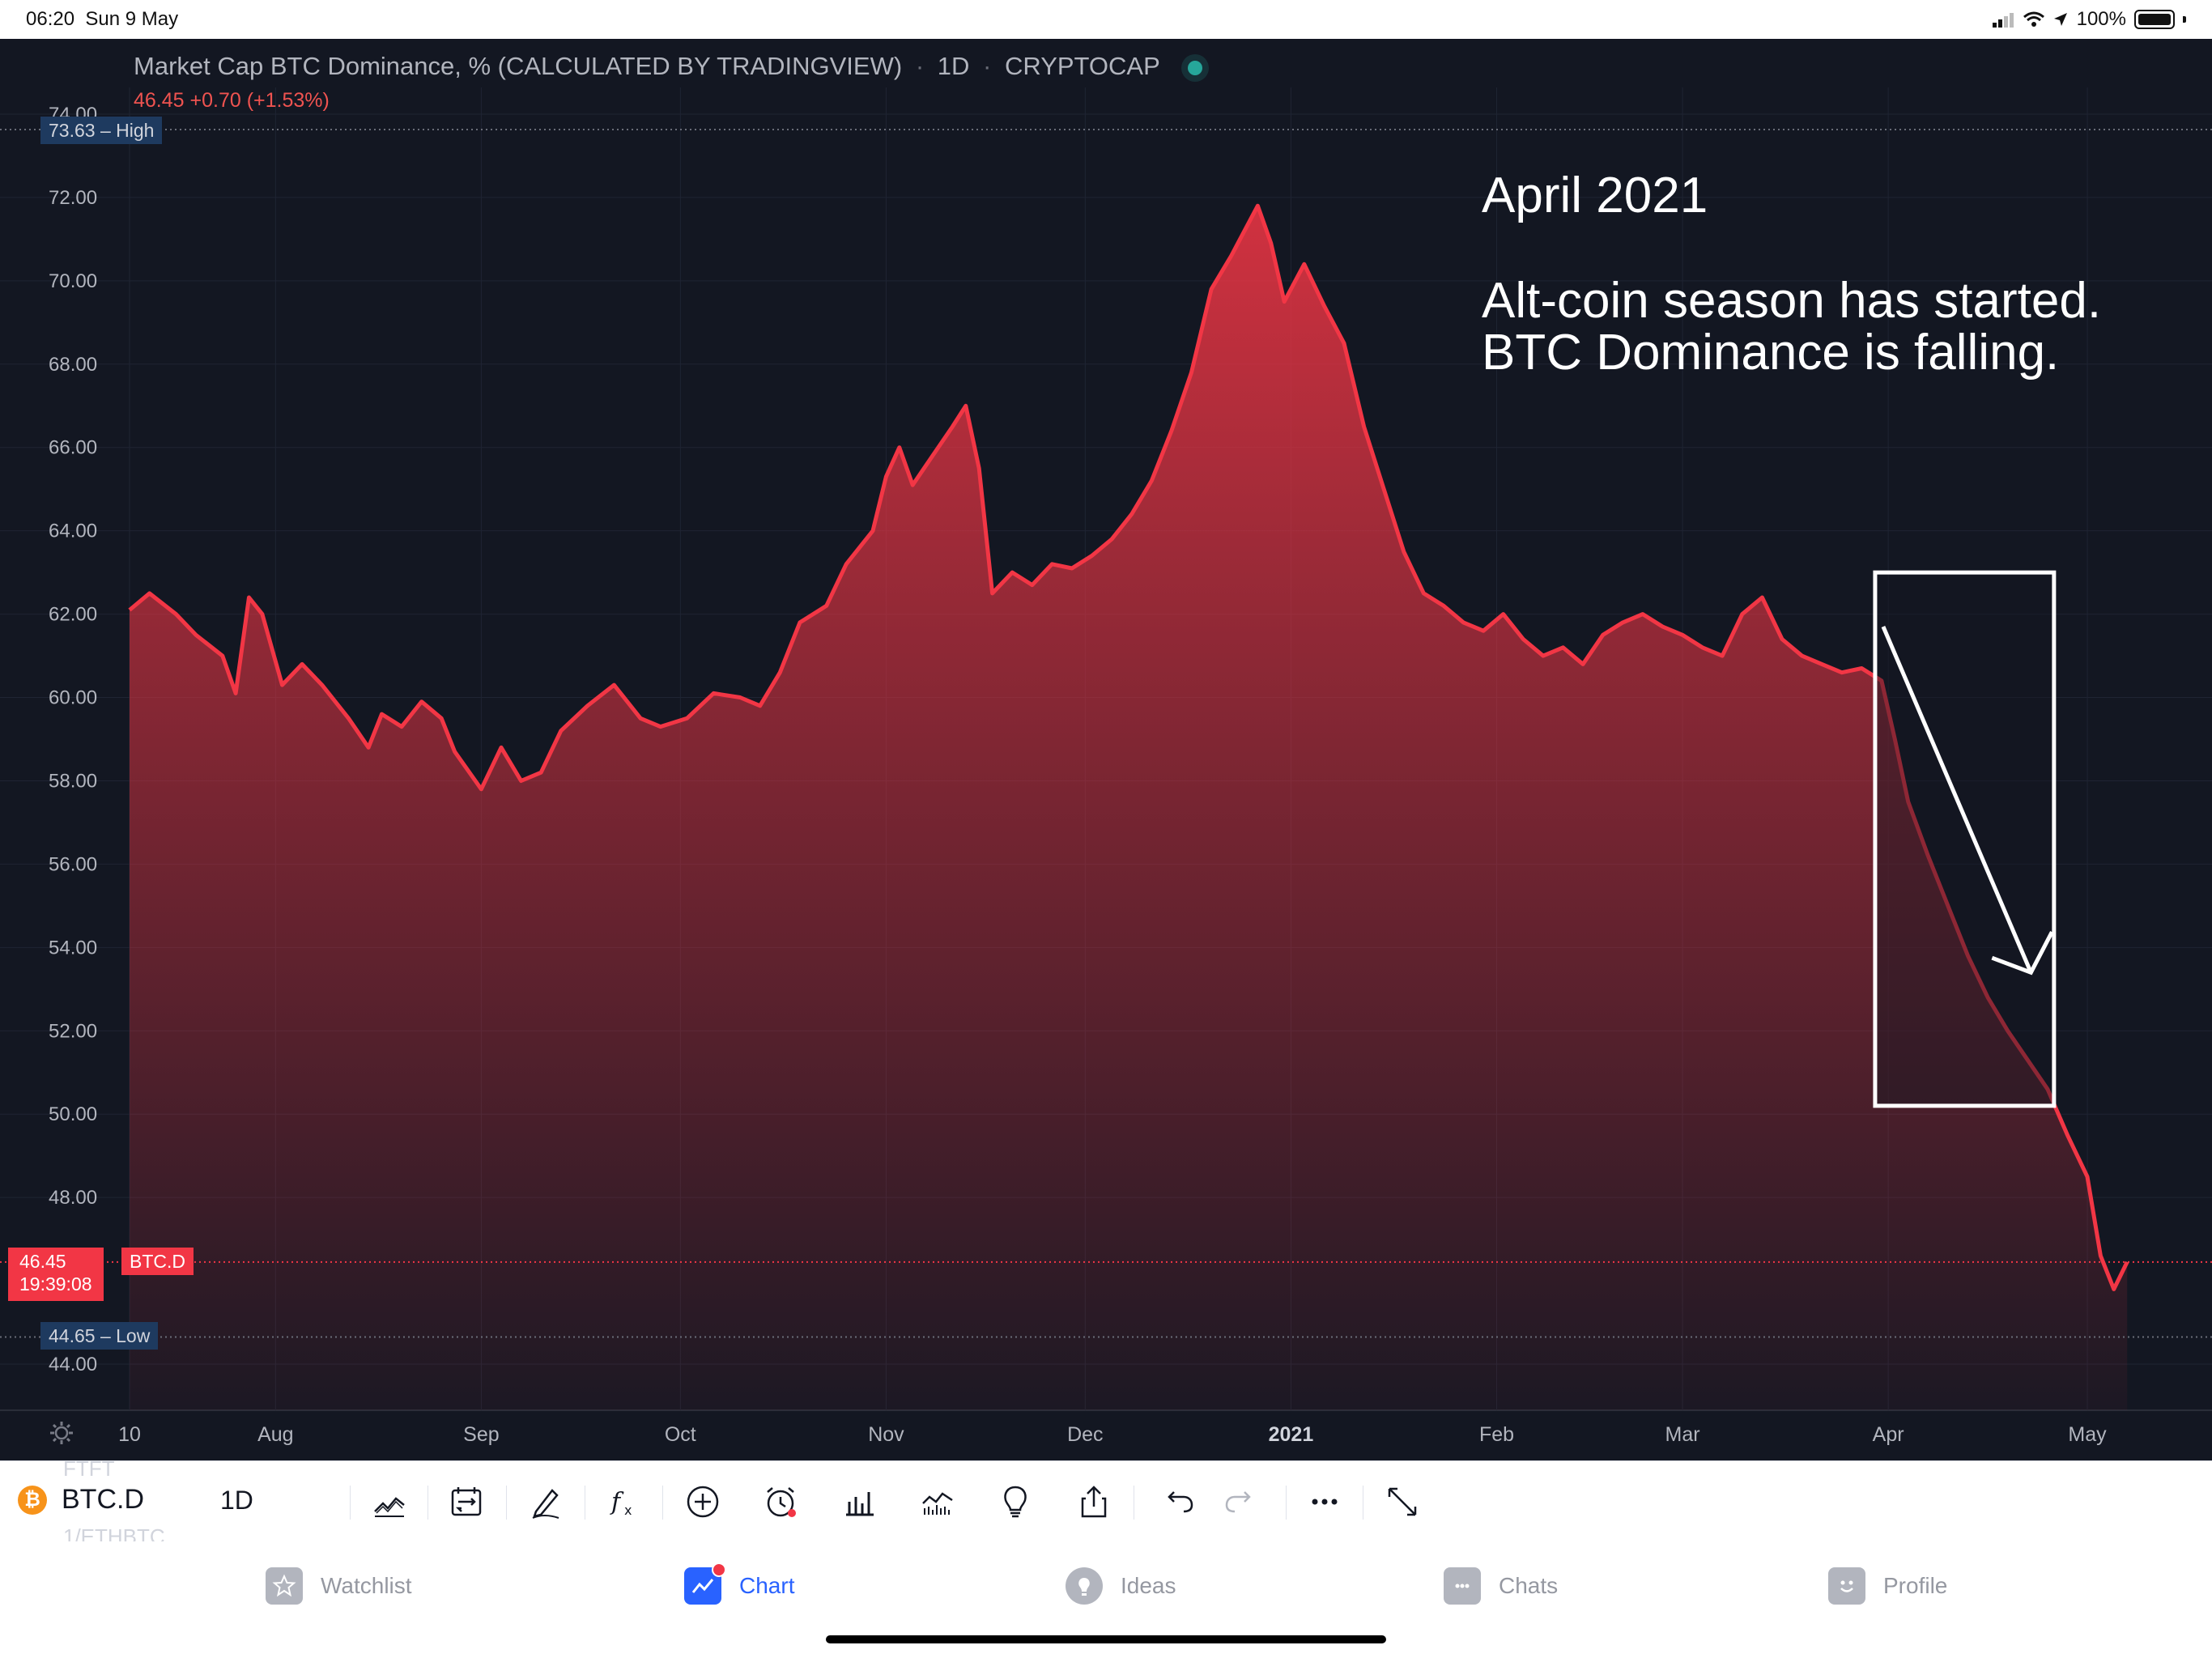  Describe the element at coordinates (284, 1586) in the screenshot. I see `star-icon` at that location.